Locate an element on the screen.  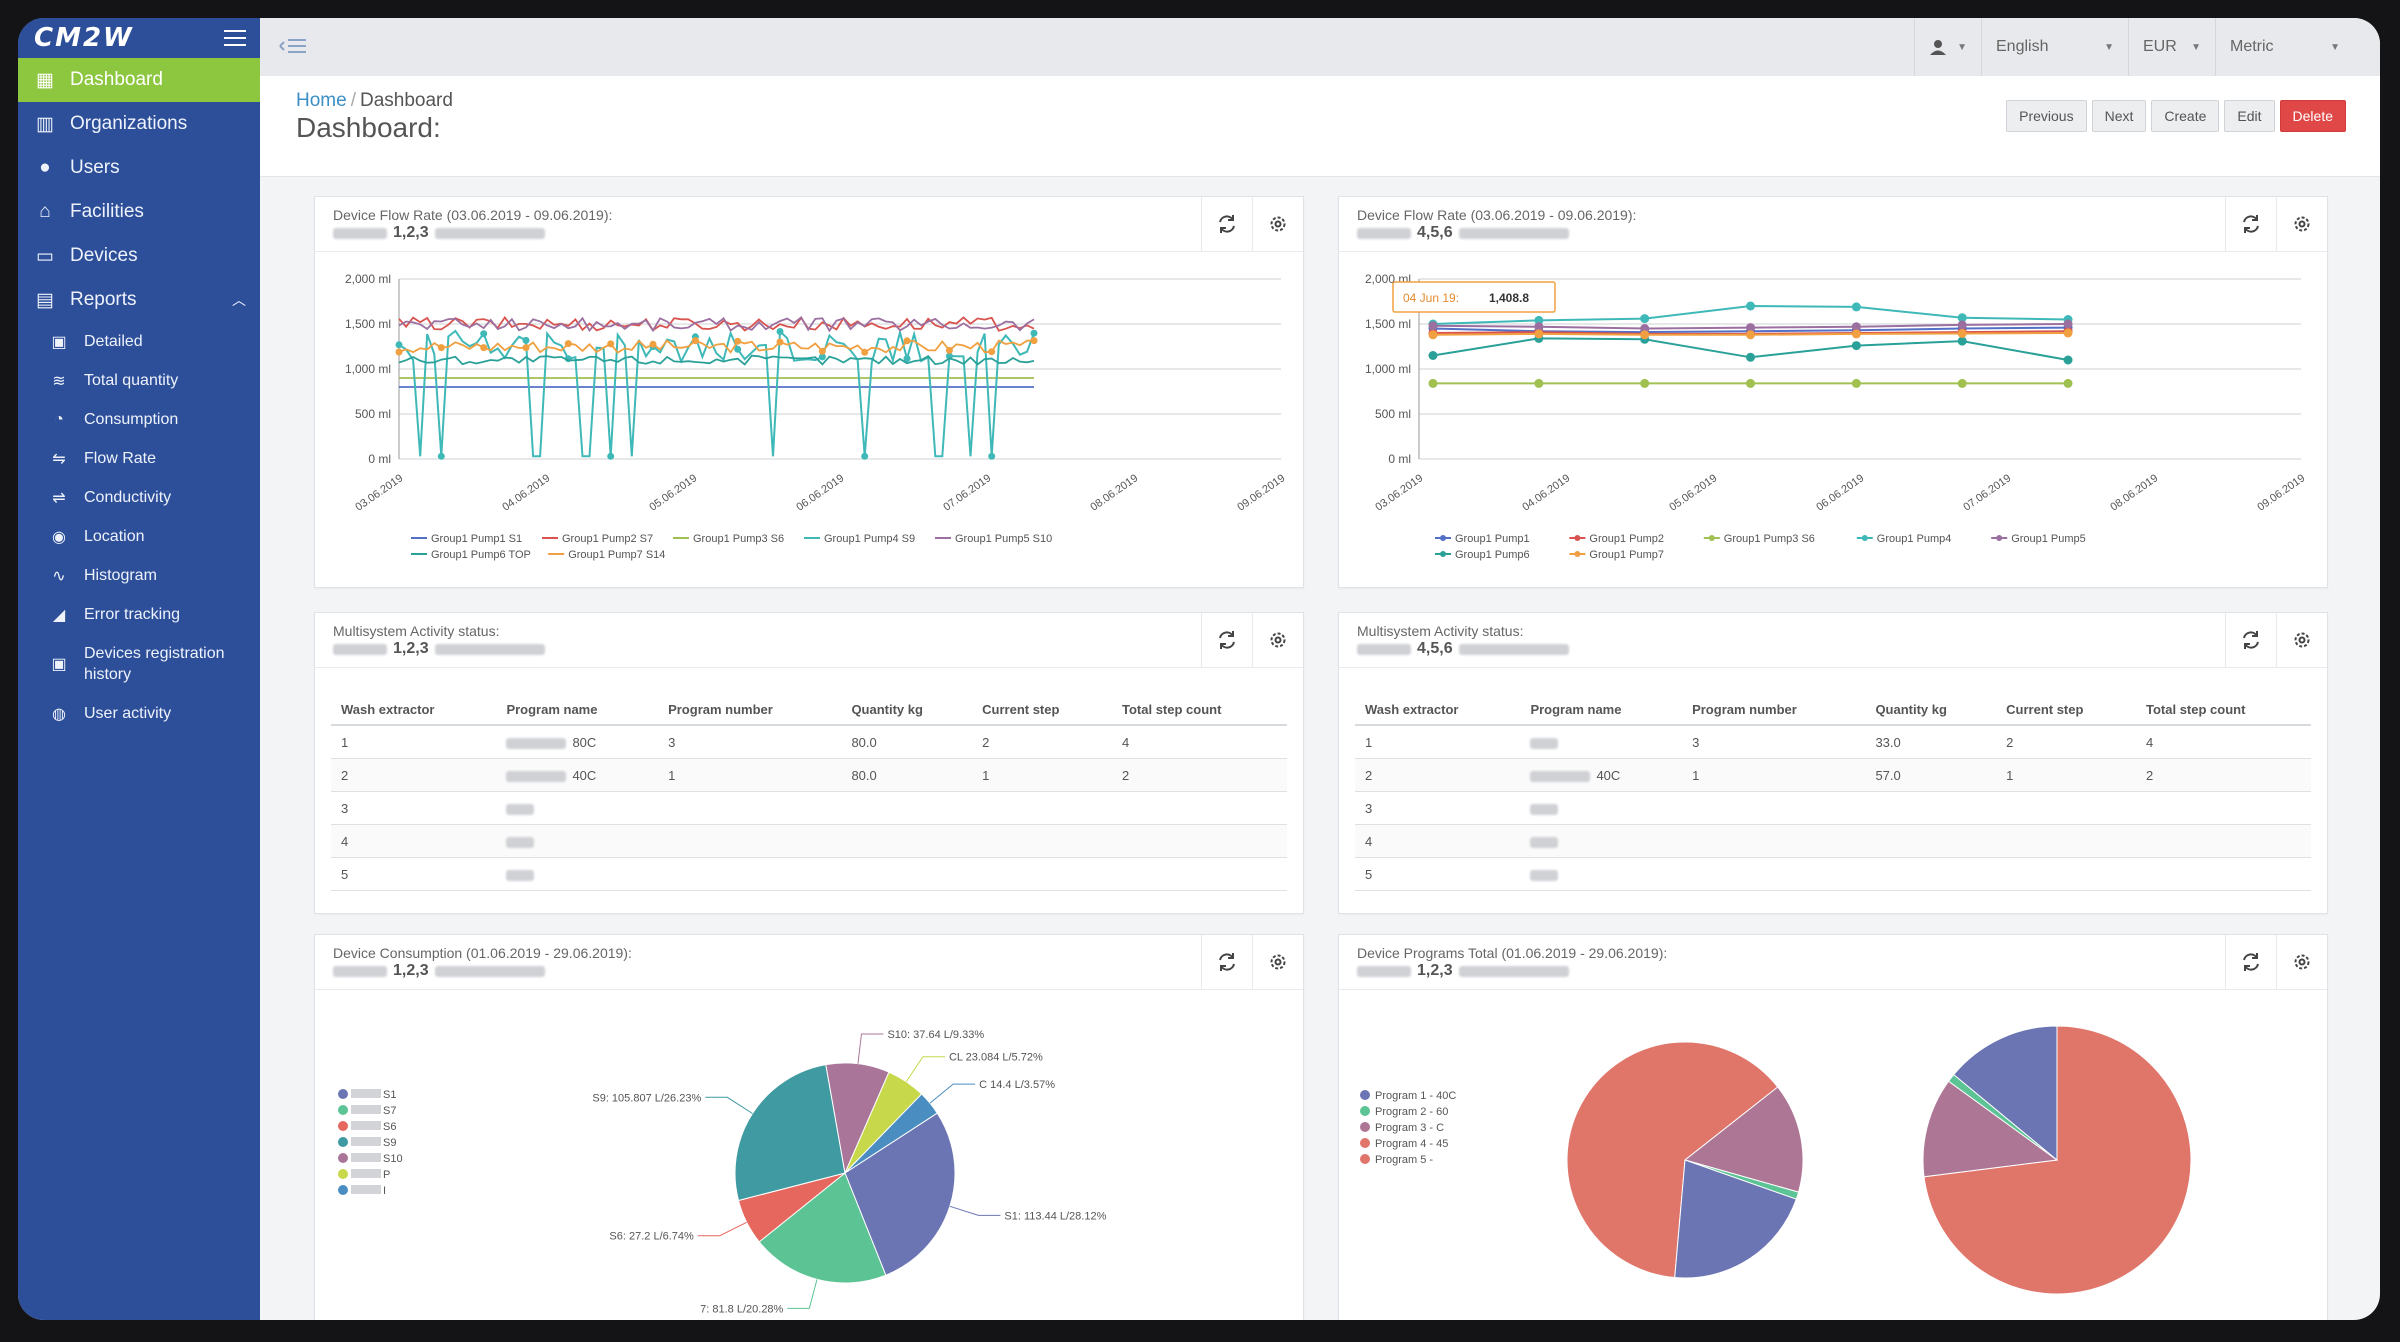
sidebar-item-label: Devices is located at coordinates (104, 255).